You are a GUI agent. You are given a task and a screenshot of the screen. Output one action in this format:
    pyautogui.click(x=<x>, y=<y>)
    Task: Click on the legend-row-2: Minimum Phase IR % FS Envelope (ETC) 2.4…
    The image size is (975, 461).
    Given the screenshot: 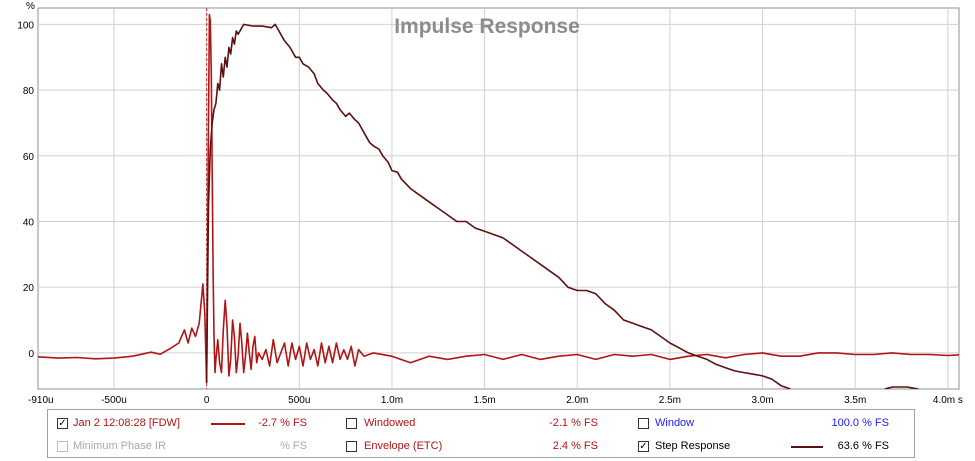 What is the action you would take?
    pyautogui.click(x=481, y=447)
    